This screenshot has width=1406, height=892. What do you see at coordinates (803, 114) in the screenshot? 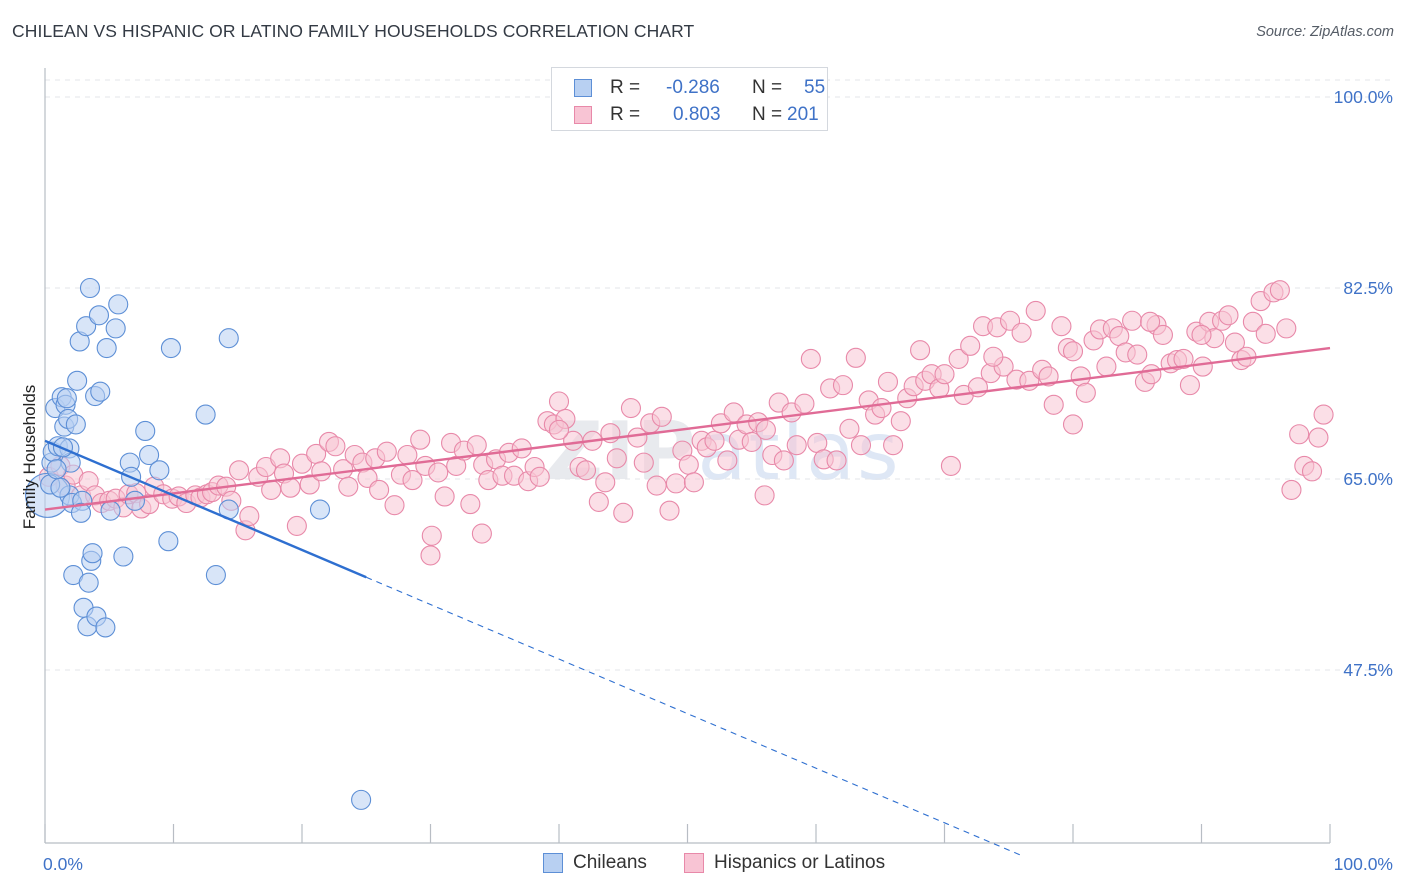
I see `legend-n-value: 201` at bounding box center [803, 114].